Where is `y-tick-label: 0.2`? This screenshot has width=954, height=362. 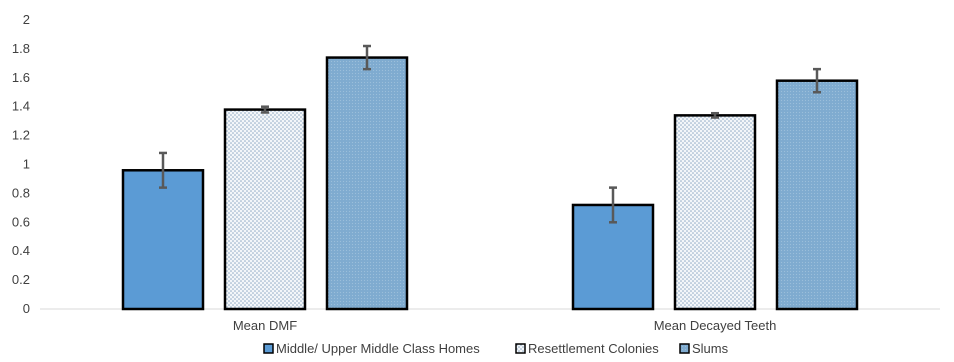 y-tick-label: 0.2 is located at coordinates (21, 279).